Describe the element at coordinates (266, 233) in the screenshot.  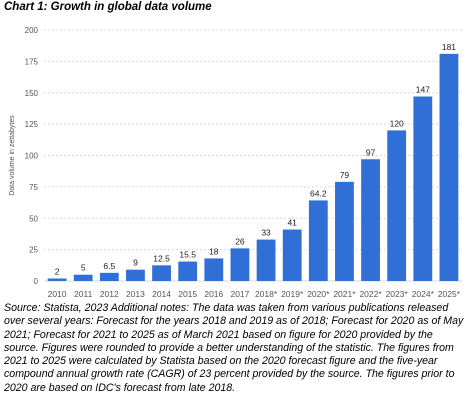
I see `value-label: 33` at that location.